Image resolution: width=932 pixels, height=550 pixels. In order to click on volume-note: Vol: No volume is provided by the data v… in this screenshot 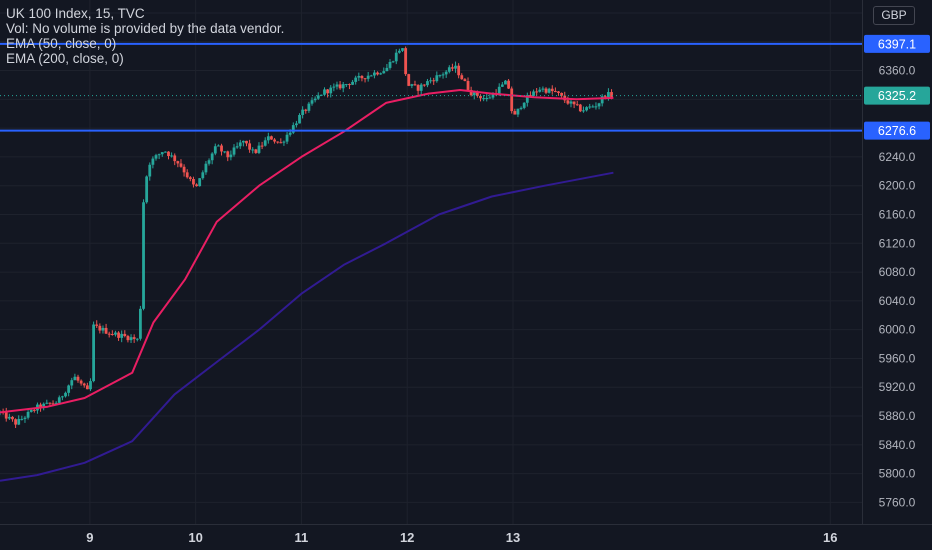, I will do `click(145, 28)`.